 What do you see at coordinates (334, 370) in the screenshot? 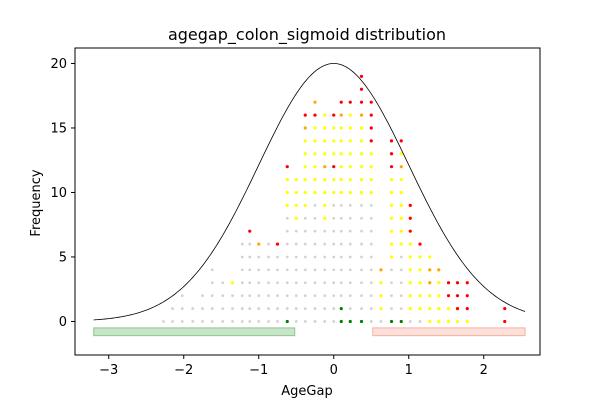
I see `x-tick-label: 0` at bounding box center [334, 370].